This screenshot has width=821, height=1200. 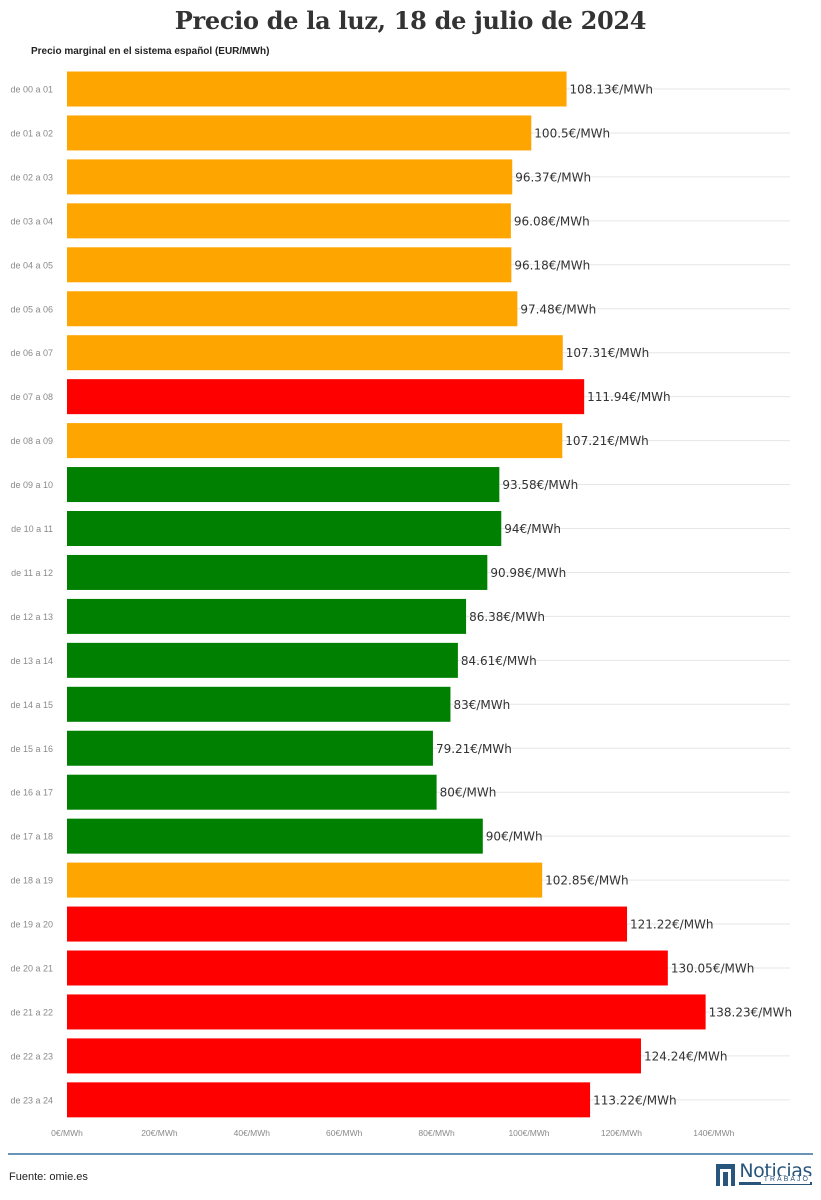 I want to click on category-label: de 10 a 11, so click(x=32, y=529).